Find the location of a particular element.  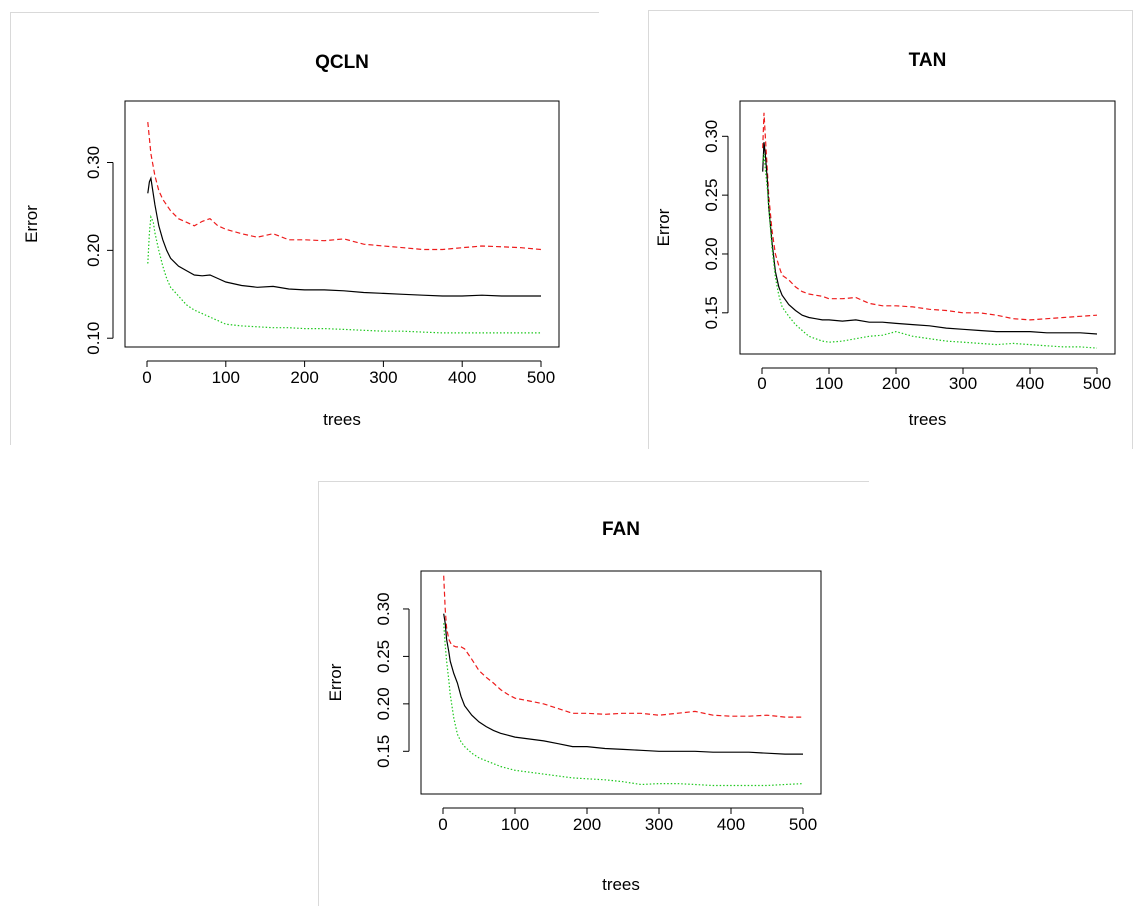

chart-title: QCLN is located at coordinates (342, 62).